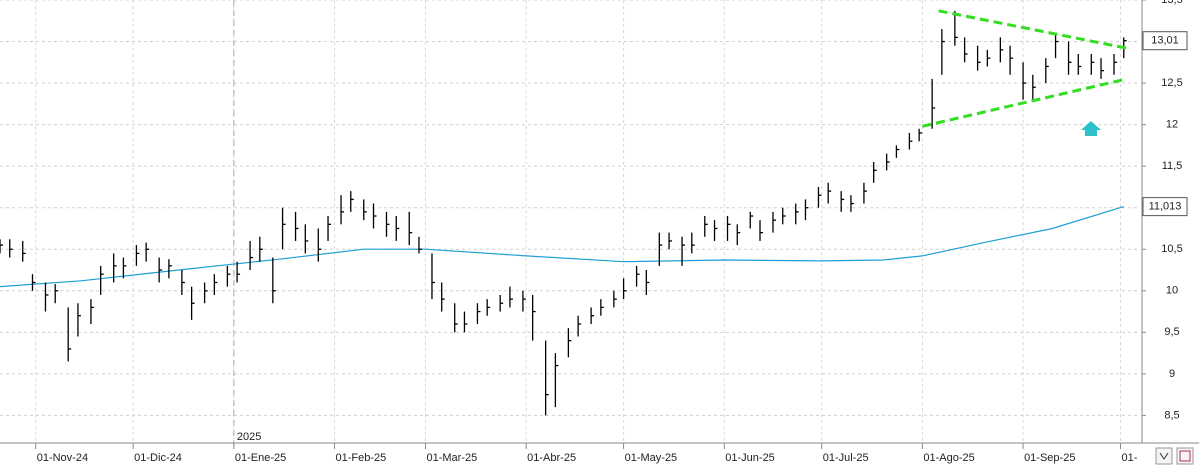 Image resolution: width=1199 pixels, height=470 pixels. Describe the element at coordinates (1171, 332) in the screenshot. I see `y-tick-label: 9,5` at that location.